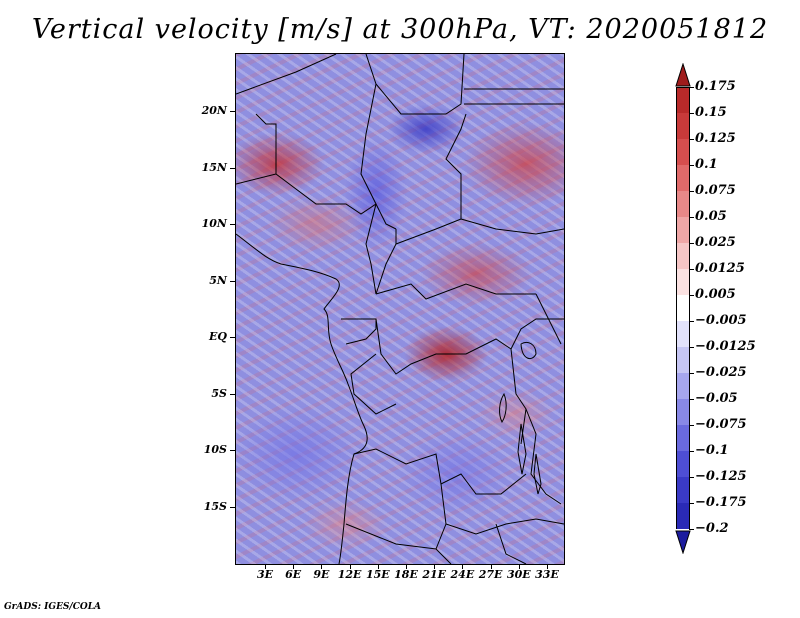 The height and width of the screenshot is (618, 800). I want to click on latitude-label: 15N, so click(214, 167).